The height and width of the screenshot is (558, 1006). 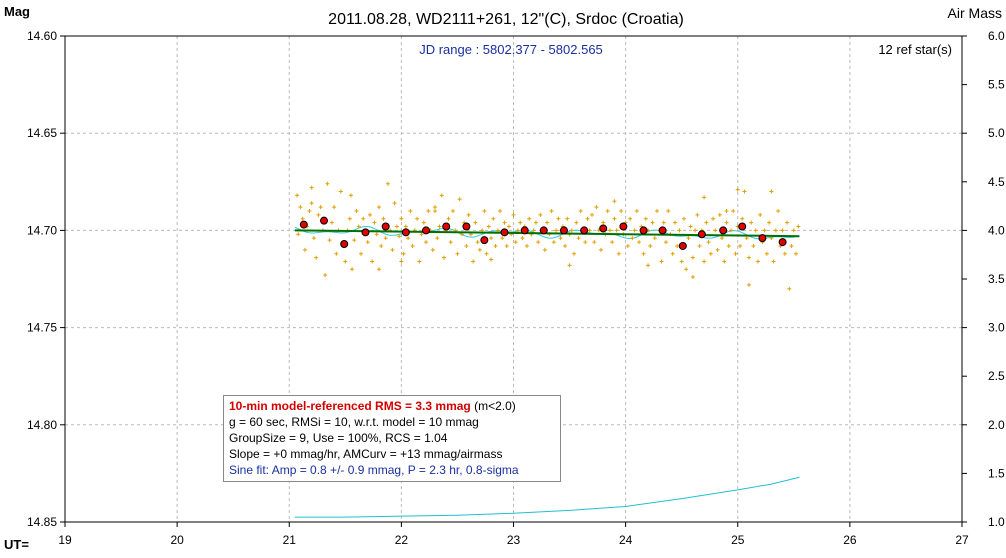 What do you see at coordinates (46, 279) in the screenshot?
I see `y-ticks: 14.60 14.65 14.70 14.75 14.80 14.85` at bounding box center [46, 279].